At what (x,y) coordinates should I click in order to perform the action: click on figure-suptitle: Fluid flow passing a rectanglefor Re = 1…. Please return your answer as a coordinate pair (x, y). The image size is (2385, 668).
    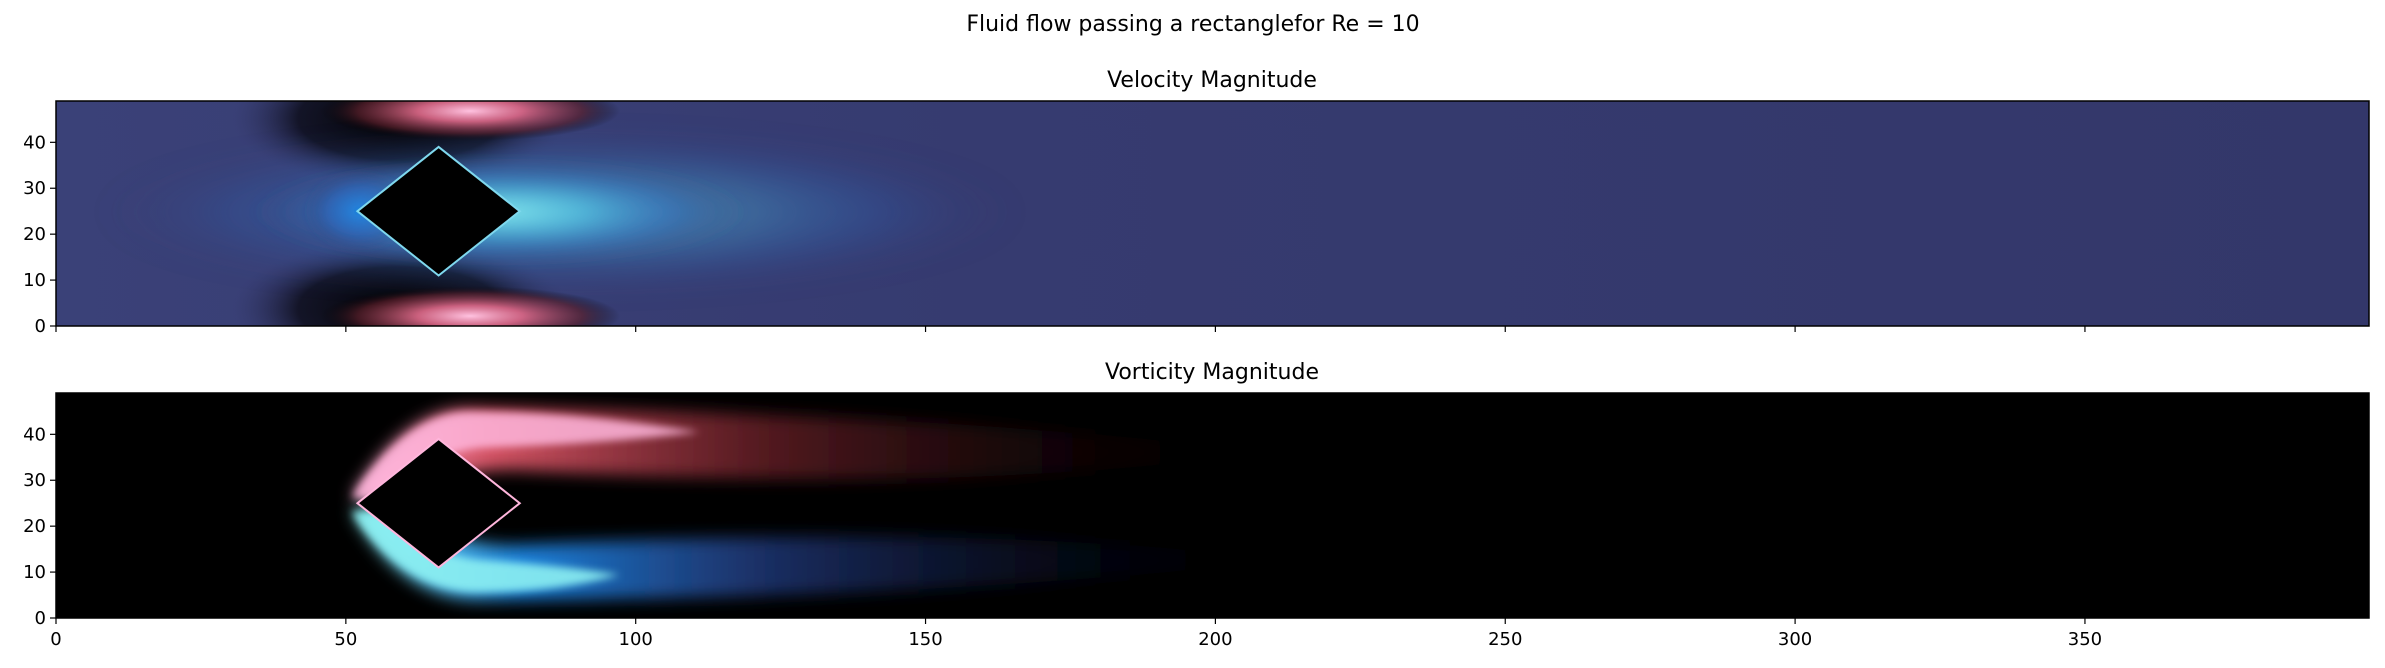
    Looking at the image, I should click on (1192, 24).